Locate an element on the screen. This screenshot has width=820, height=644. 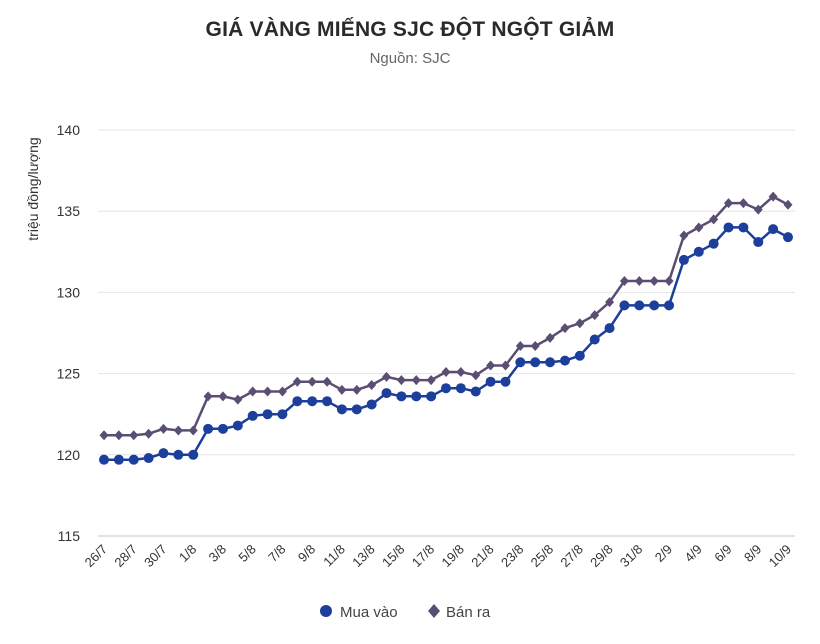
y-tick-label: 115 is located at coordinates (69, 536).